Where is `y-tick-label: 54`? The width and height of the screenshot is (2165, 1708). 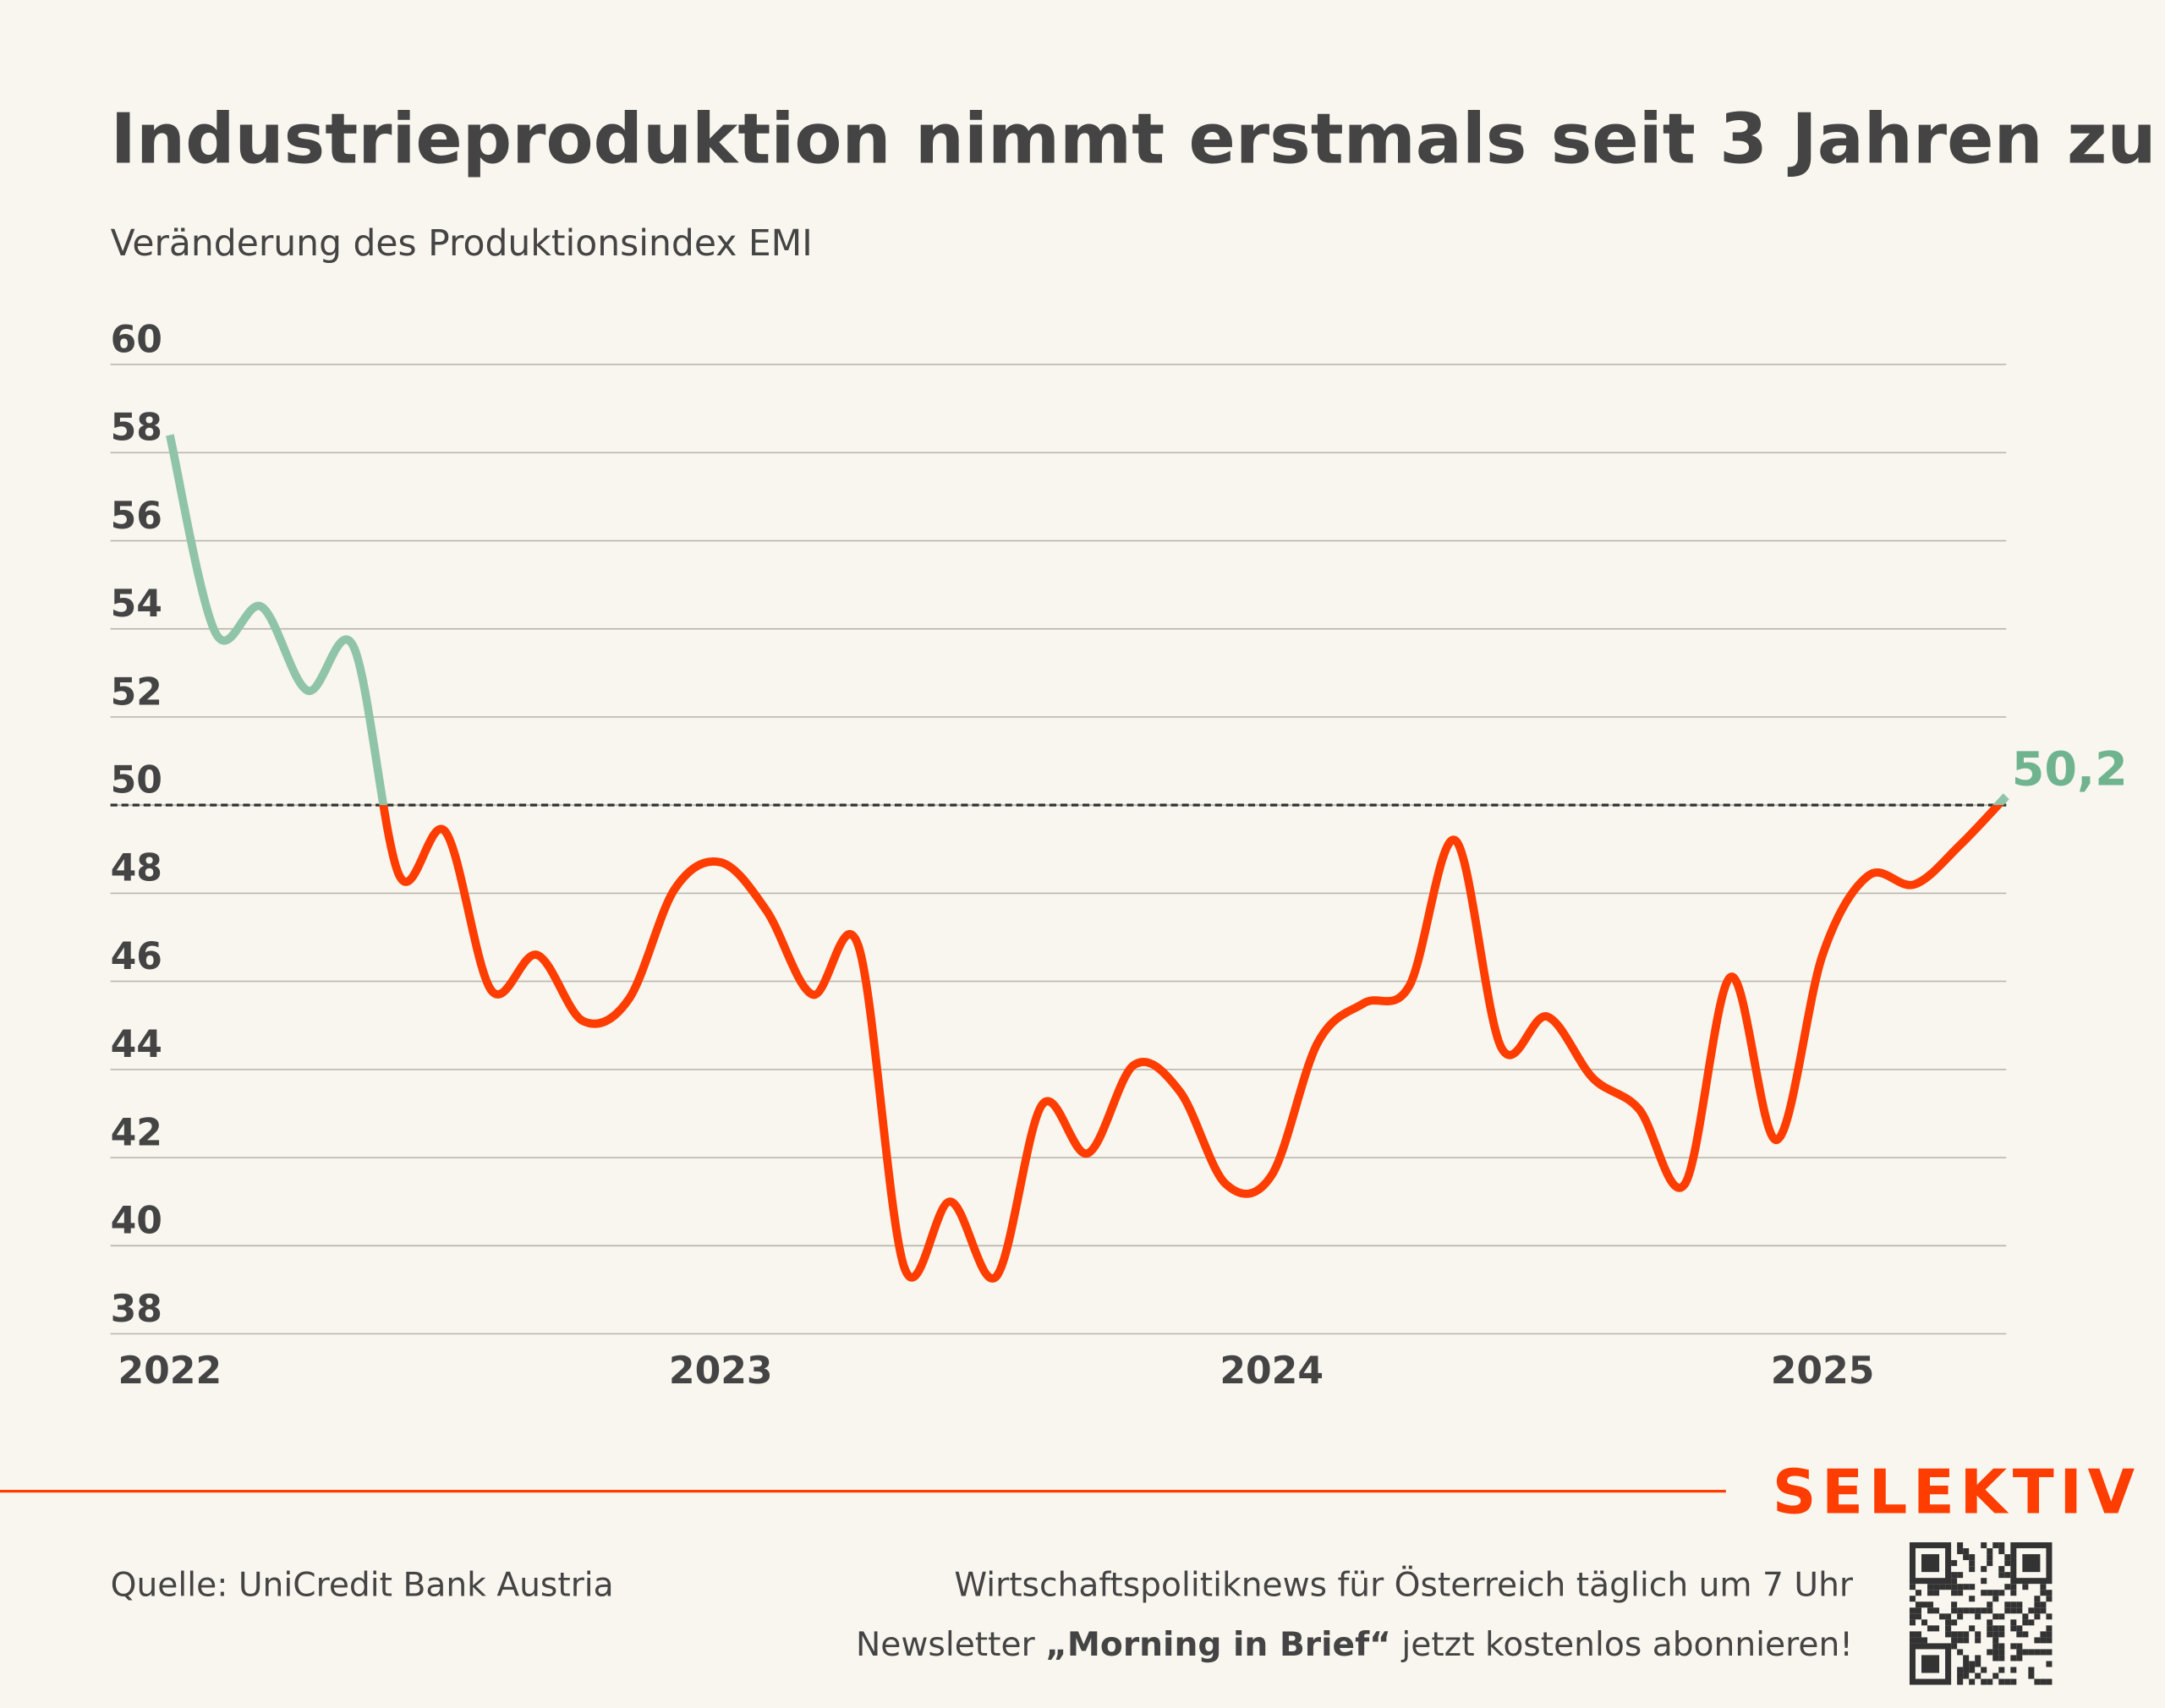
y-tick-label: 54 is located at coordinates (136, 604).